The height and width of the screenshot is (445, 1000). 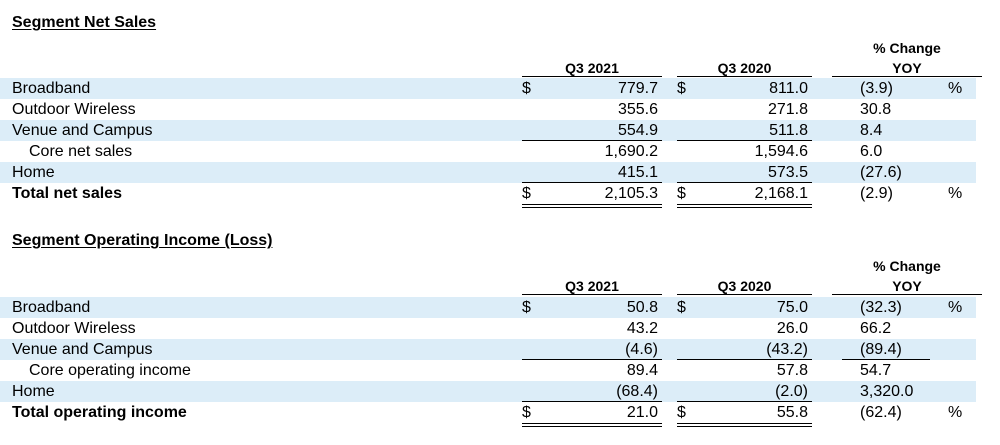 I want to click on q3-2020-value: (2.0), so click(x=791, y=391).